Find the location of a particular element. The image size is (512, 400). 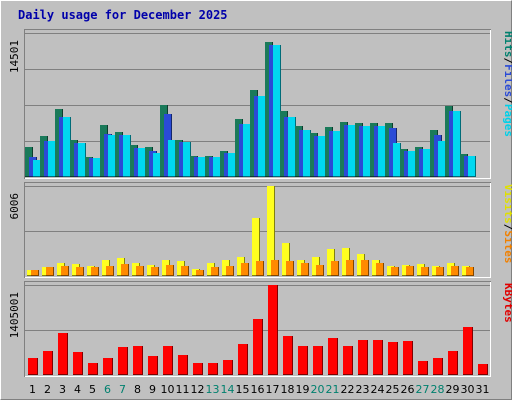

bar-sites-30-fill is located at coordinates (469, 271).